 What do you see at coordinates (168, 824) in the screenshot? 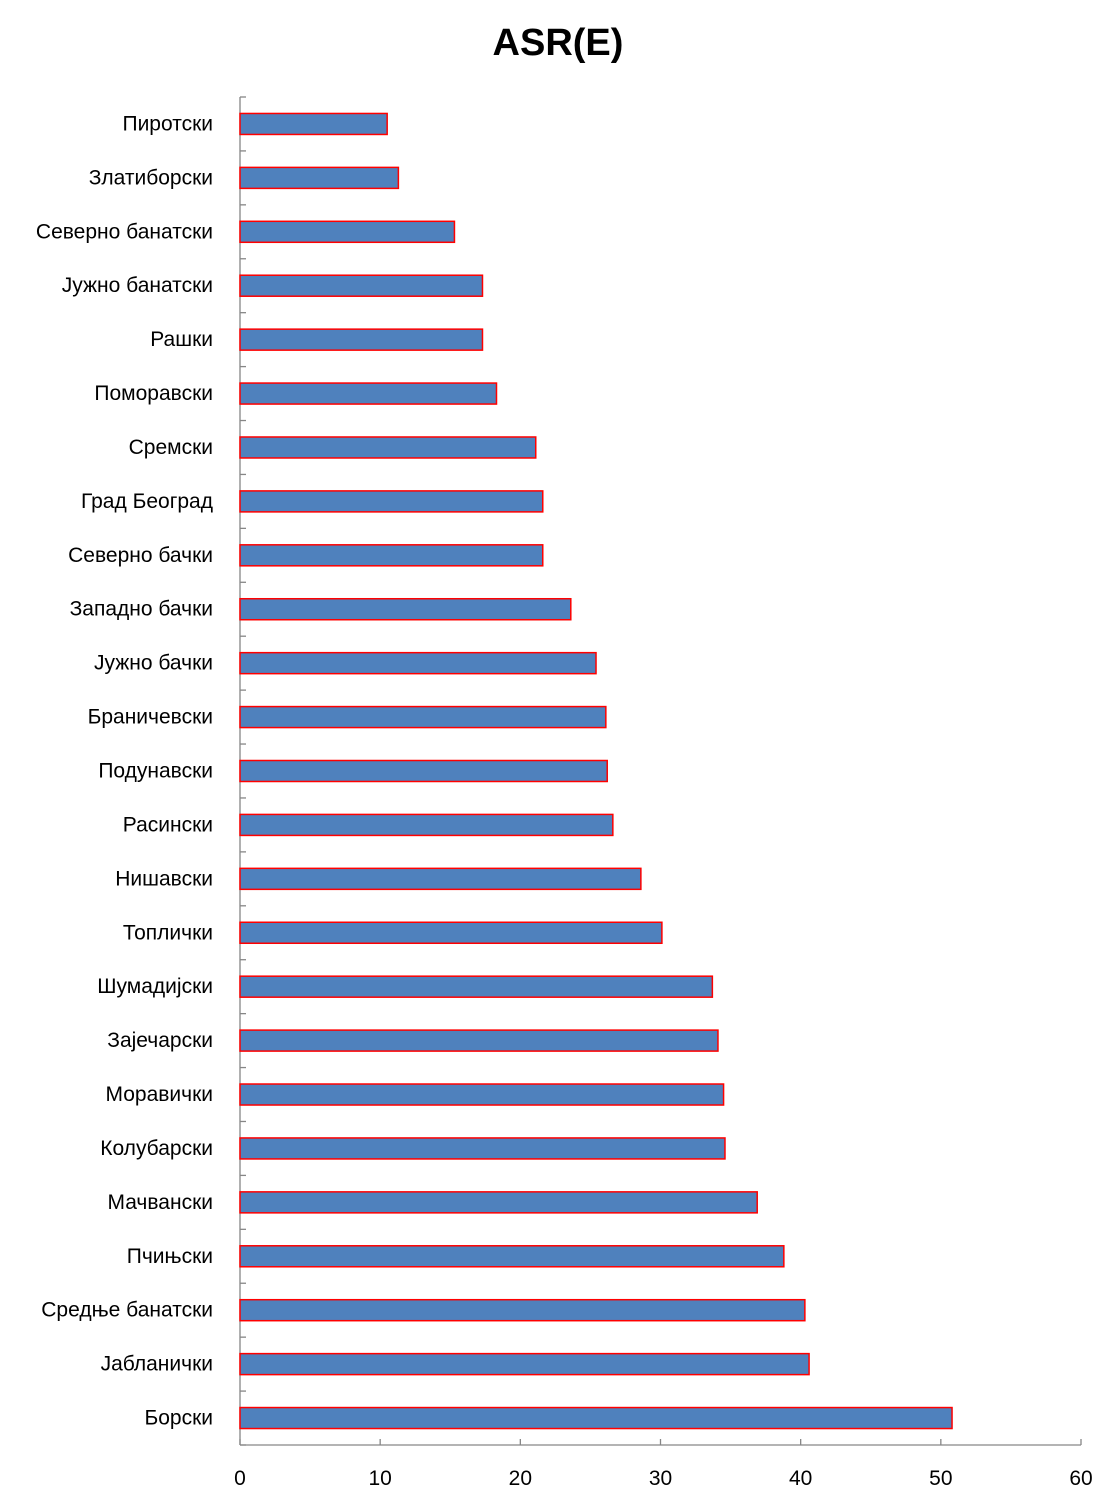
I see `category-label: Расински` at bounding box center [168, 824].